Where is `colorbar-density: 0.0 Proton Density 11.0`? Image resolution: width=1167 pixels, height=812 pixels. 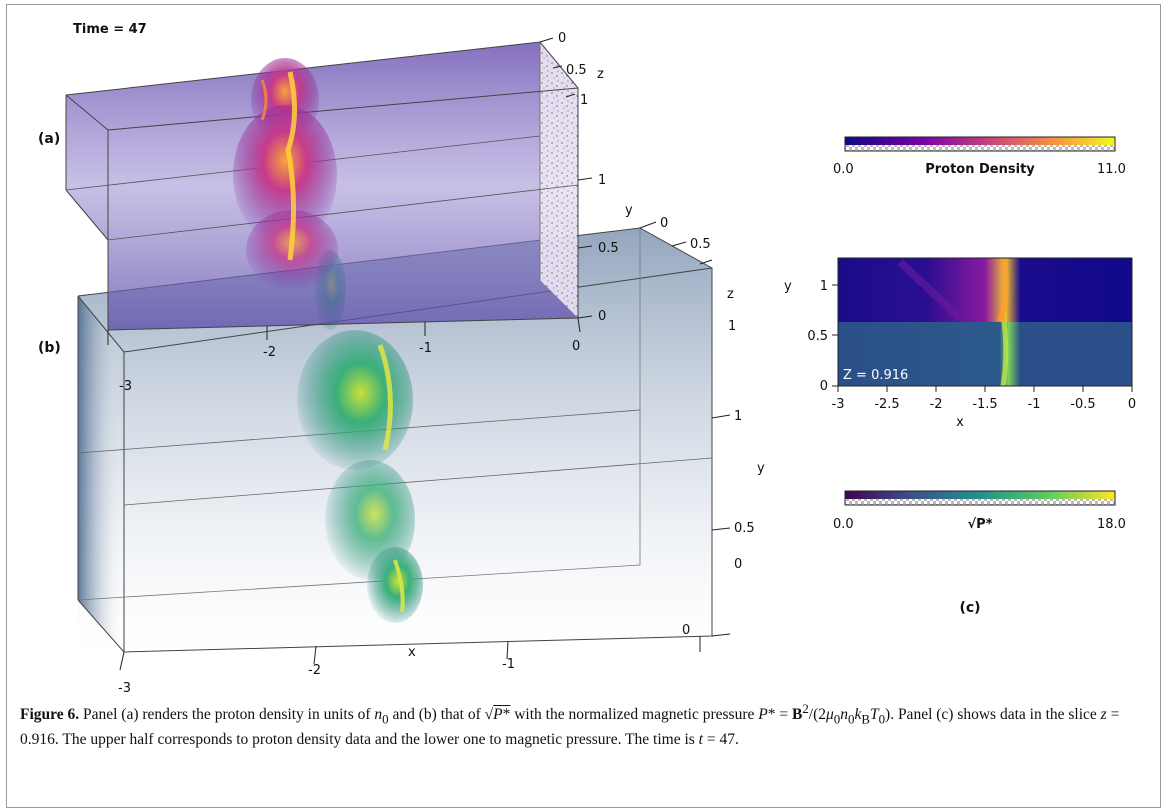
colorbar-density: 0.0 Proton Density 11.0 is located at coordinates (979, 156).